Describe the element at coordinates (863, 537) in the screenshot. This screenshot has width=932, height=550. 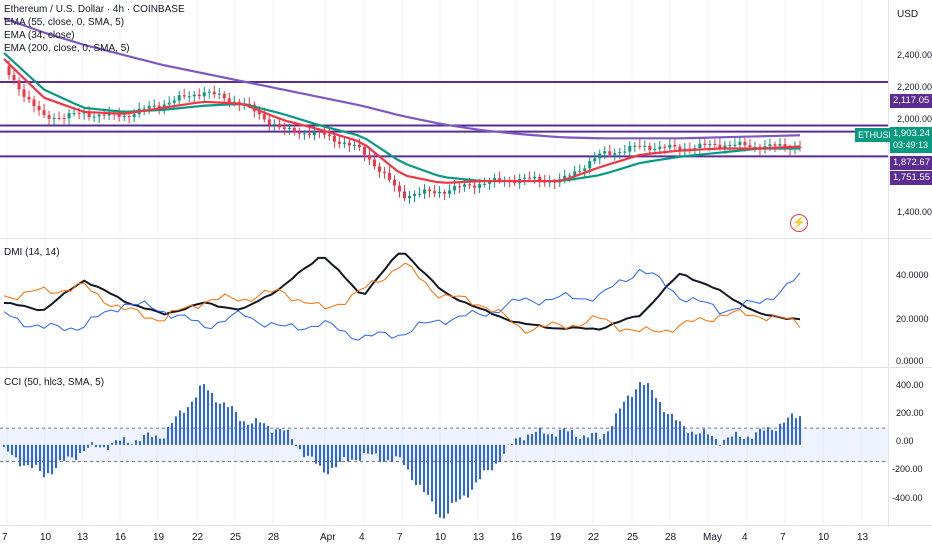
I see `time-tick: 13` at that location.